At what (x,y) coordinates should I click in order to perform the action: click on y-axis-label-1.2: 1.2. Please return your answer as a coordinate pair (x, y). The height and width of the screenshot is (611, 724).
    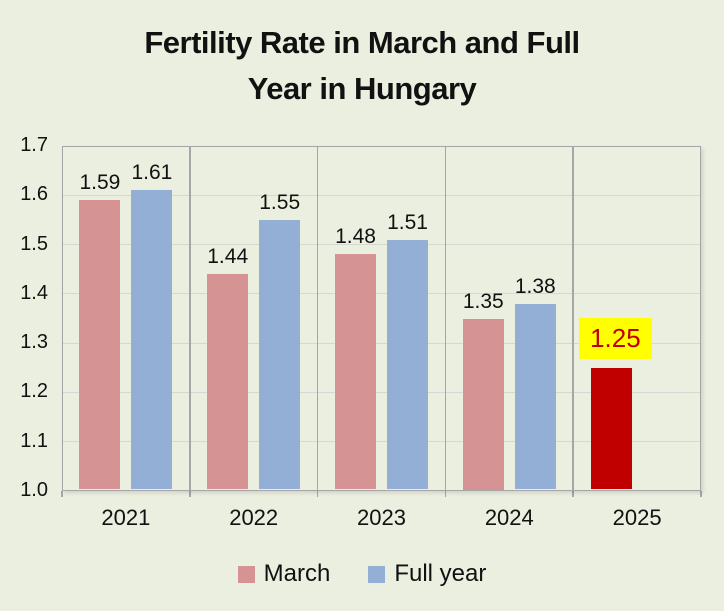
    Looking at the image, I should click on (34, 391).